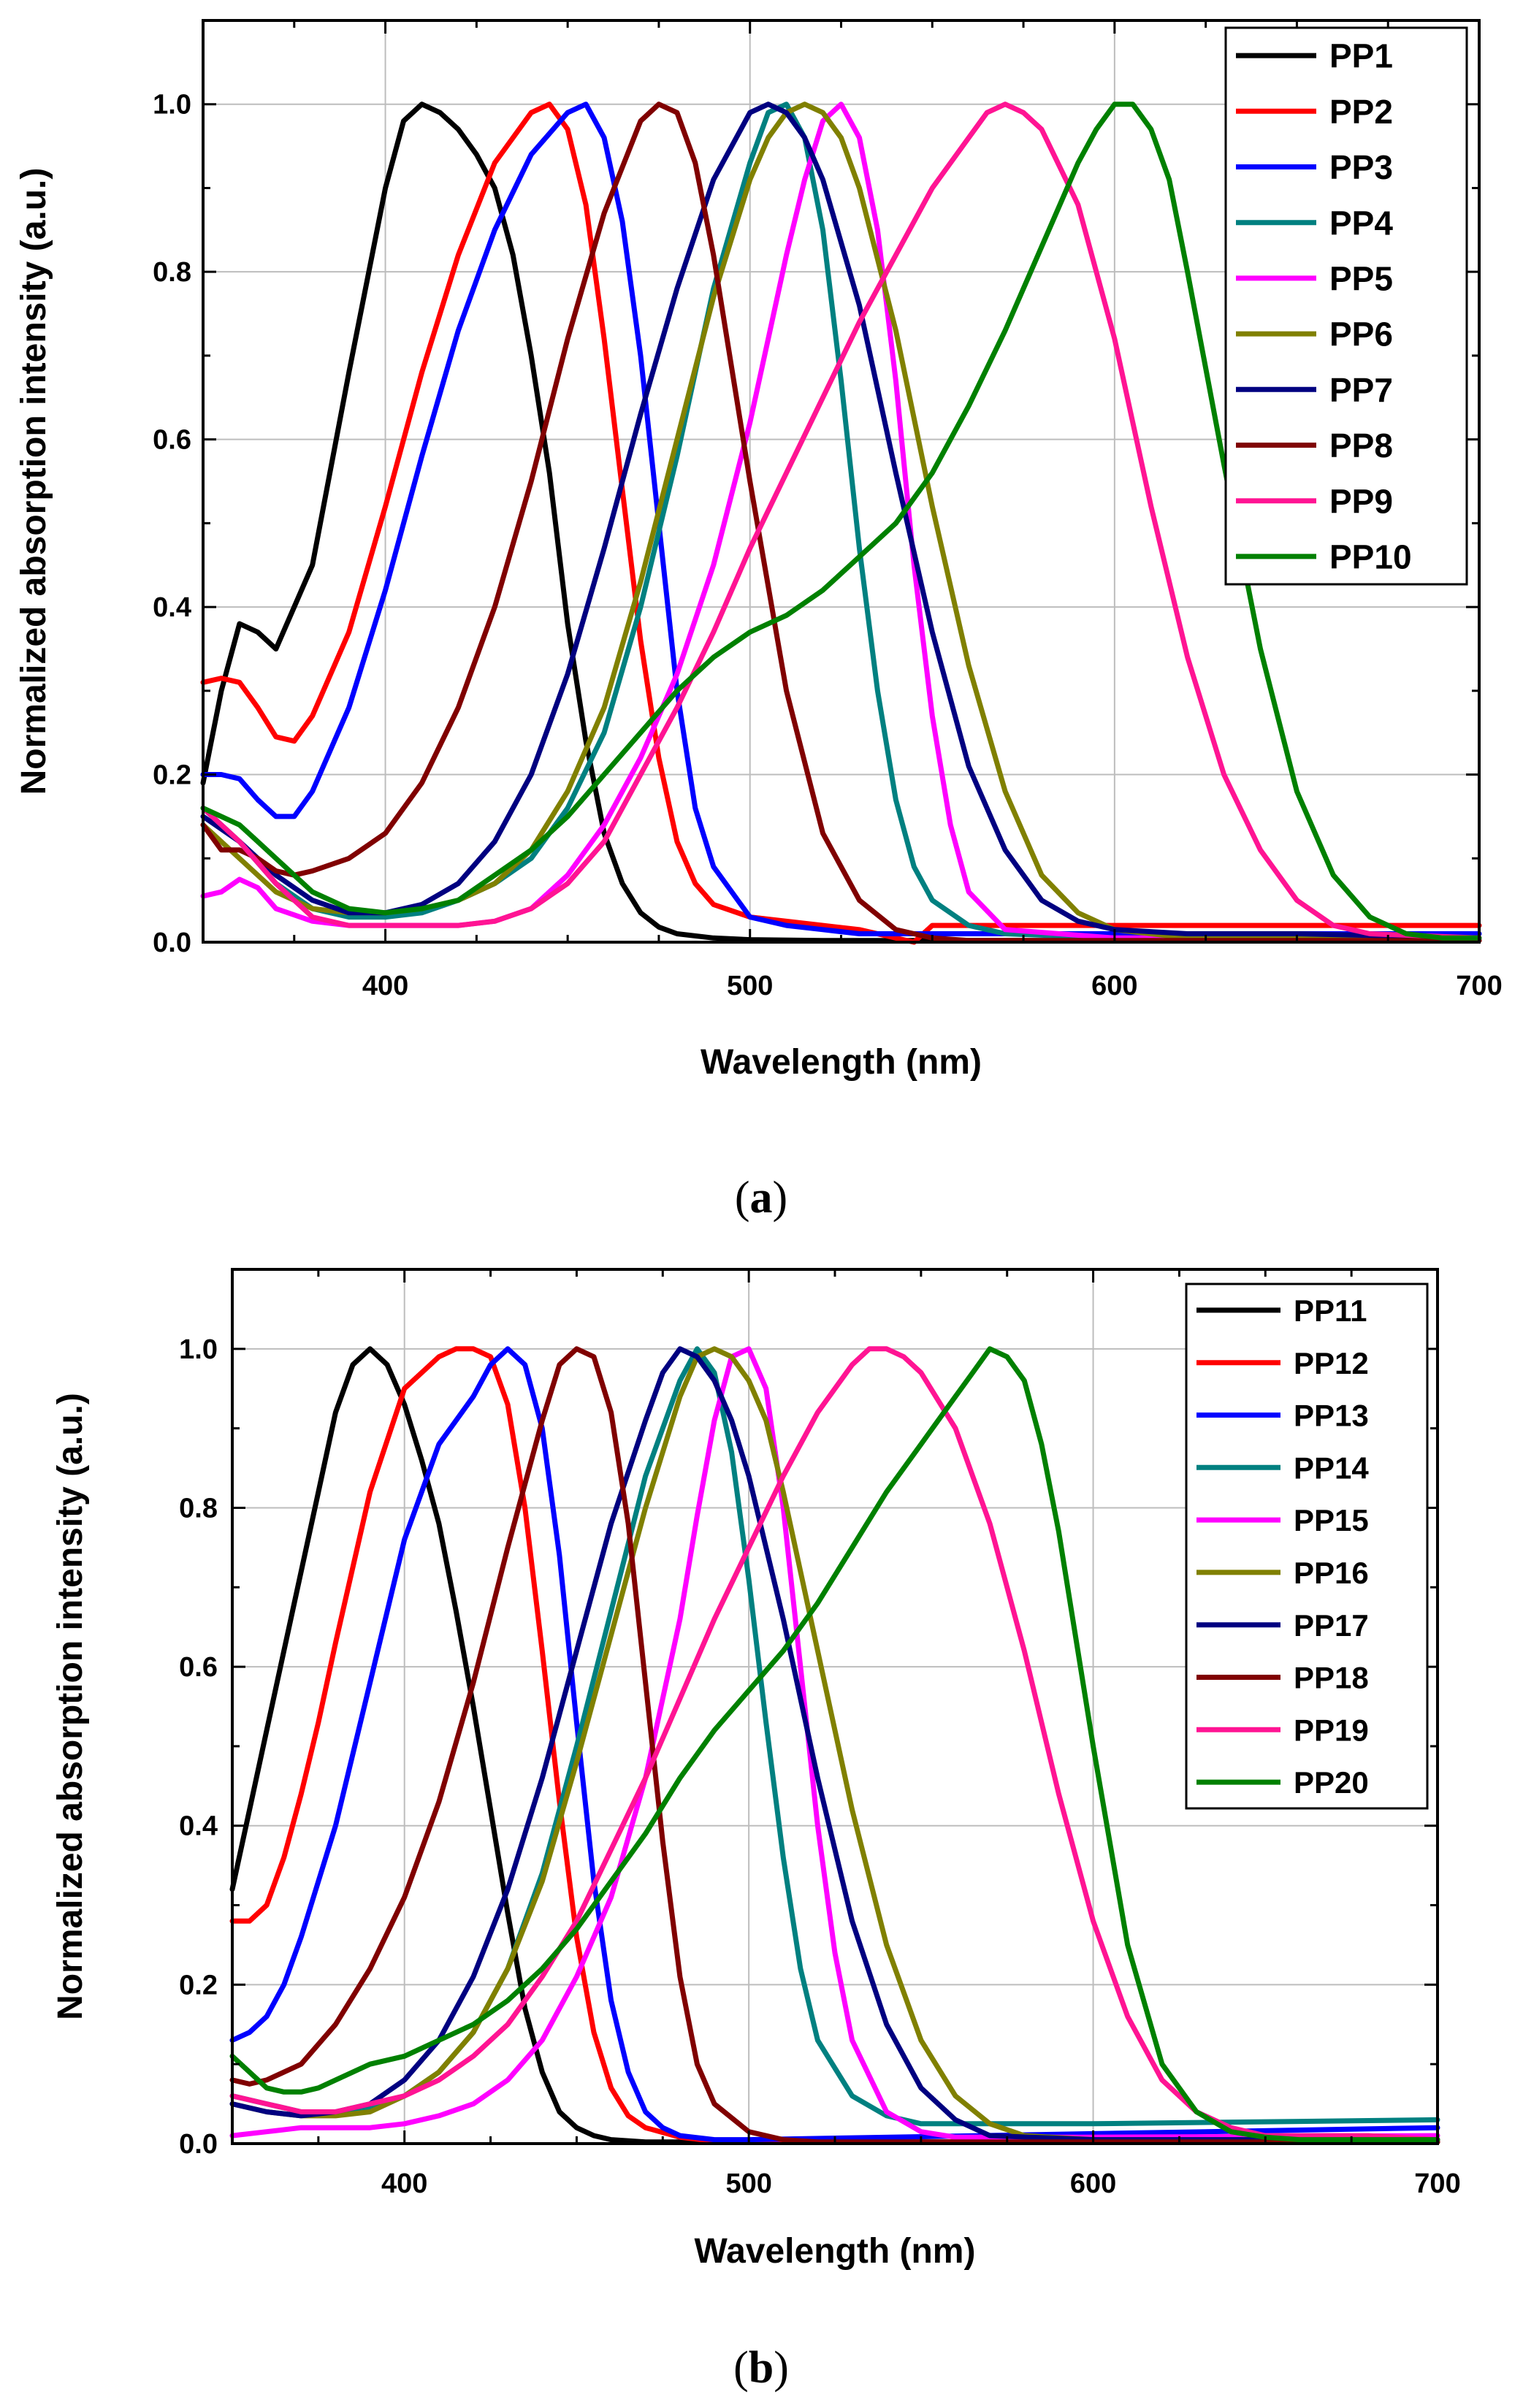 The image size is (1523, 2408). I want to click on caption-a: (a), so click(761, 1198).